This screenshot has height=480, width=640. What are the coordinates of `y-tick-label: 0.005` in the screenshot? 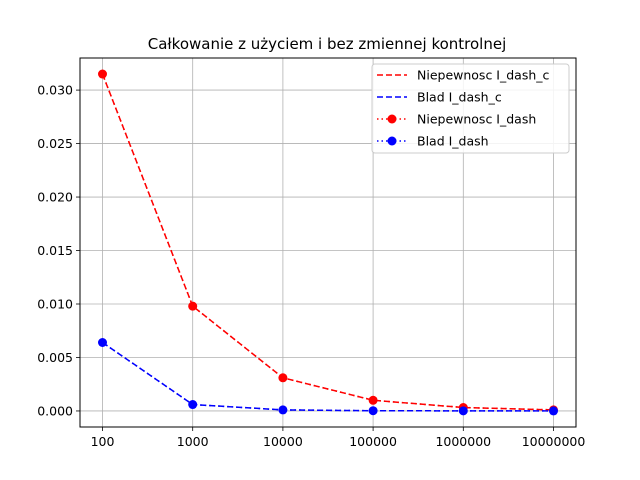 It's located at (55, 357).